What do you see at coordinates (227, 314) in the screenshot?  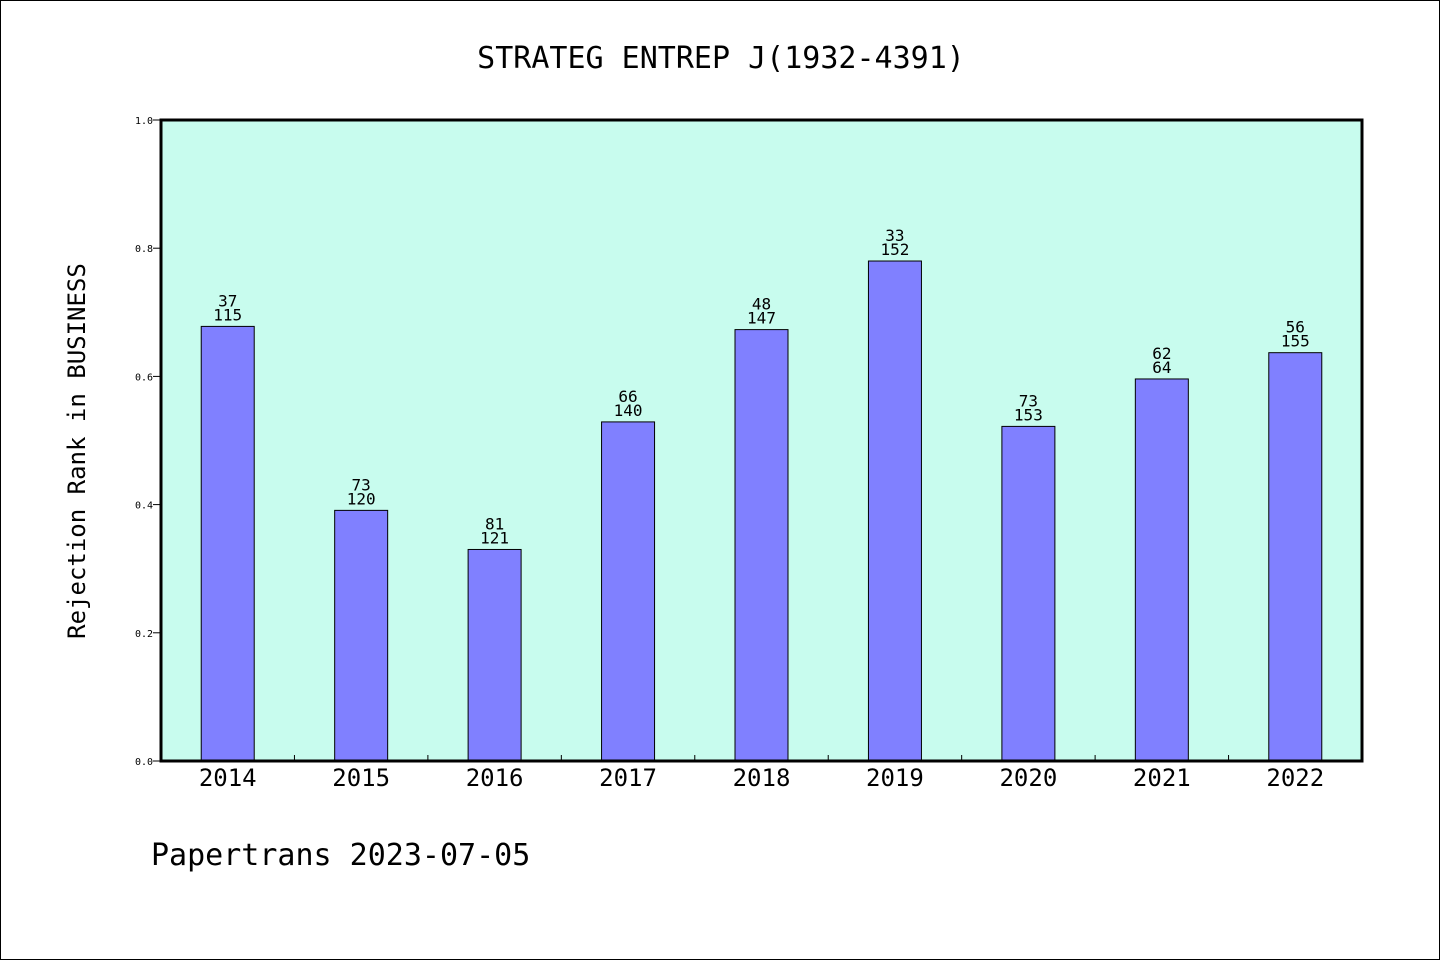 I see `bar-label-bottom: 115` at bounding box center [227, 314].